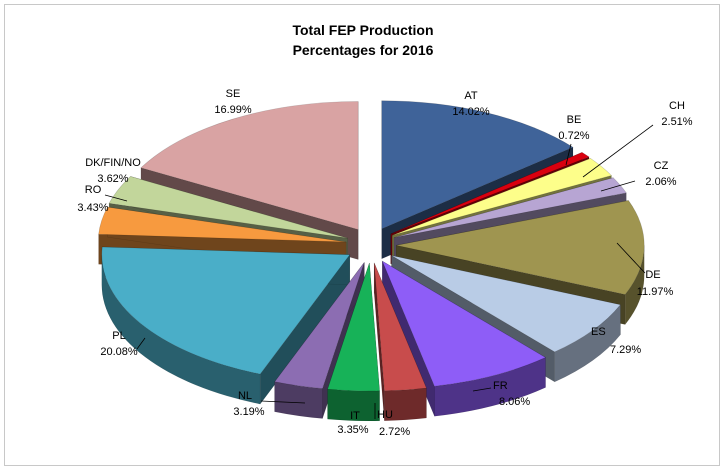 Image resolution: width=728 pixels, height=474 pixels. Describe the element at coordinates (471, 112) in the screenshot. I see `slice-value-at: 14.02%` at that location.